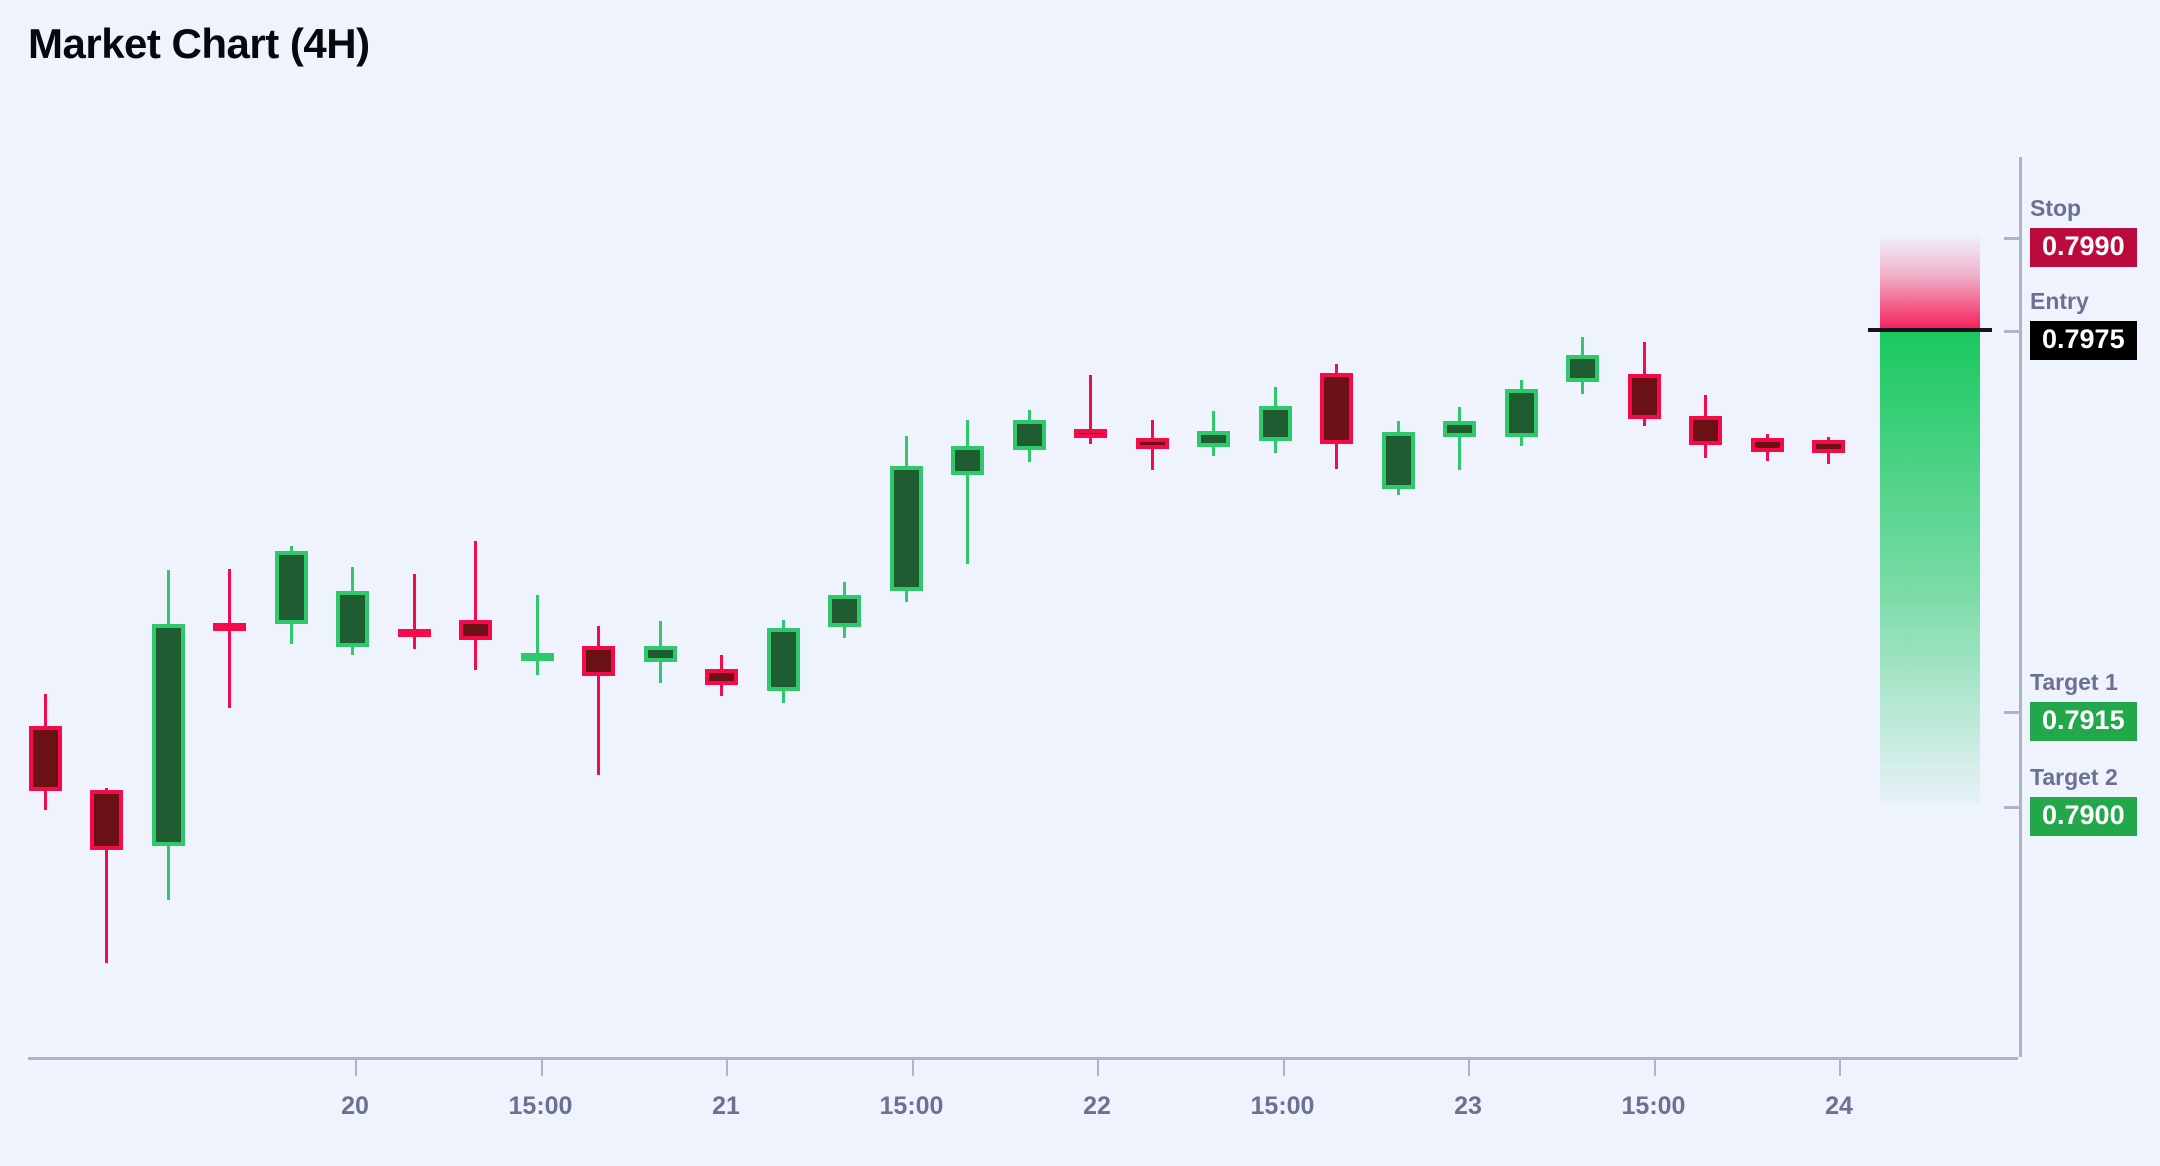 The height and width of the screenshot is (1166, 2160). I want to click on target2-price-badge: 0.7900, so click(2083, 816).